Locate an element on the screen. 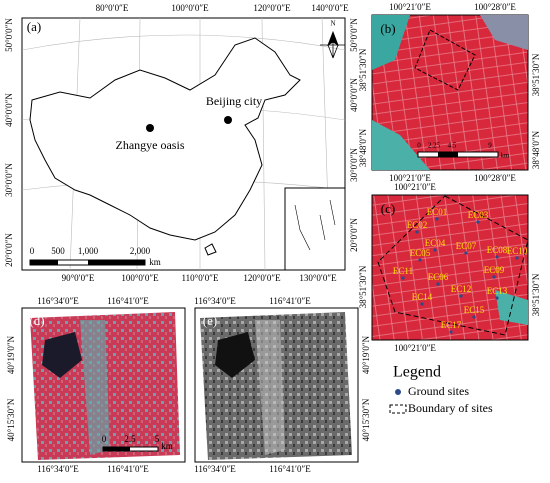 This screenshot has width=550, height=483. site-label: EC12 is located at coordinates (461, 289).